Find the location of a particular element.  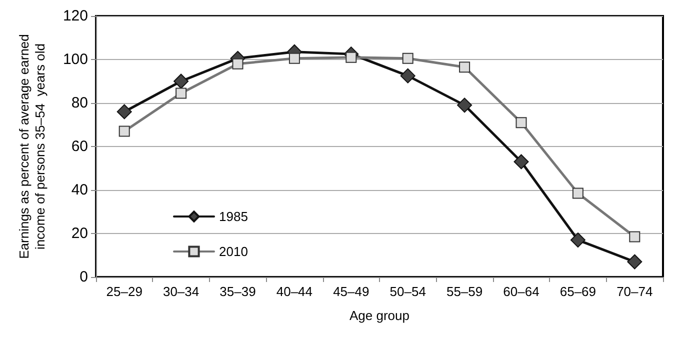

x-axis-title: Age group is located at coordinates (380, 315).